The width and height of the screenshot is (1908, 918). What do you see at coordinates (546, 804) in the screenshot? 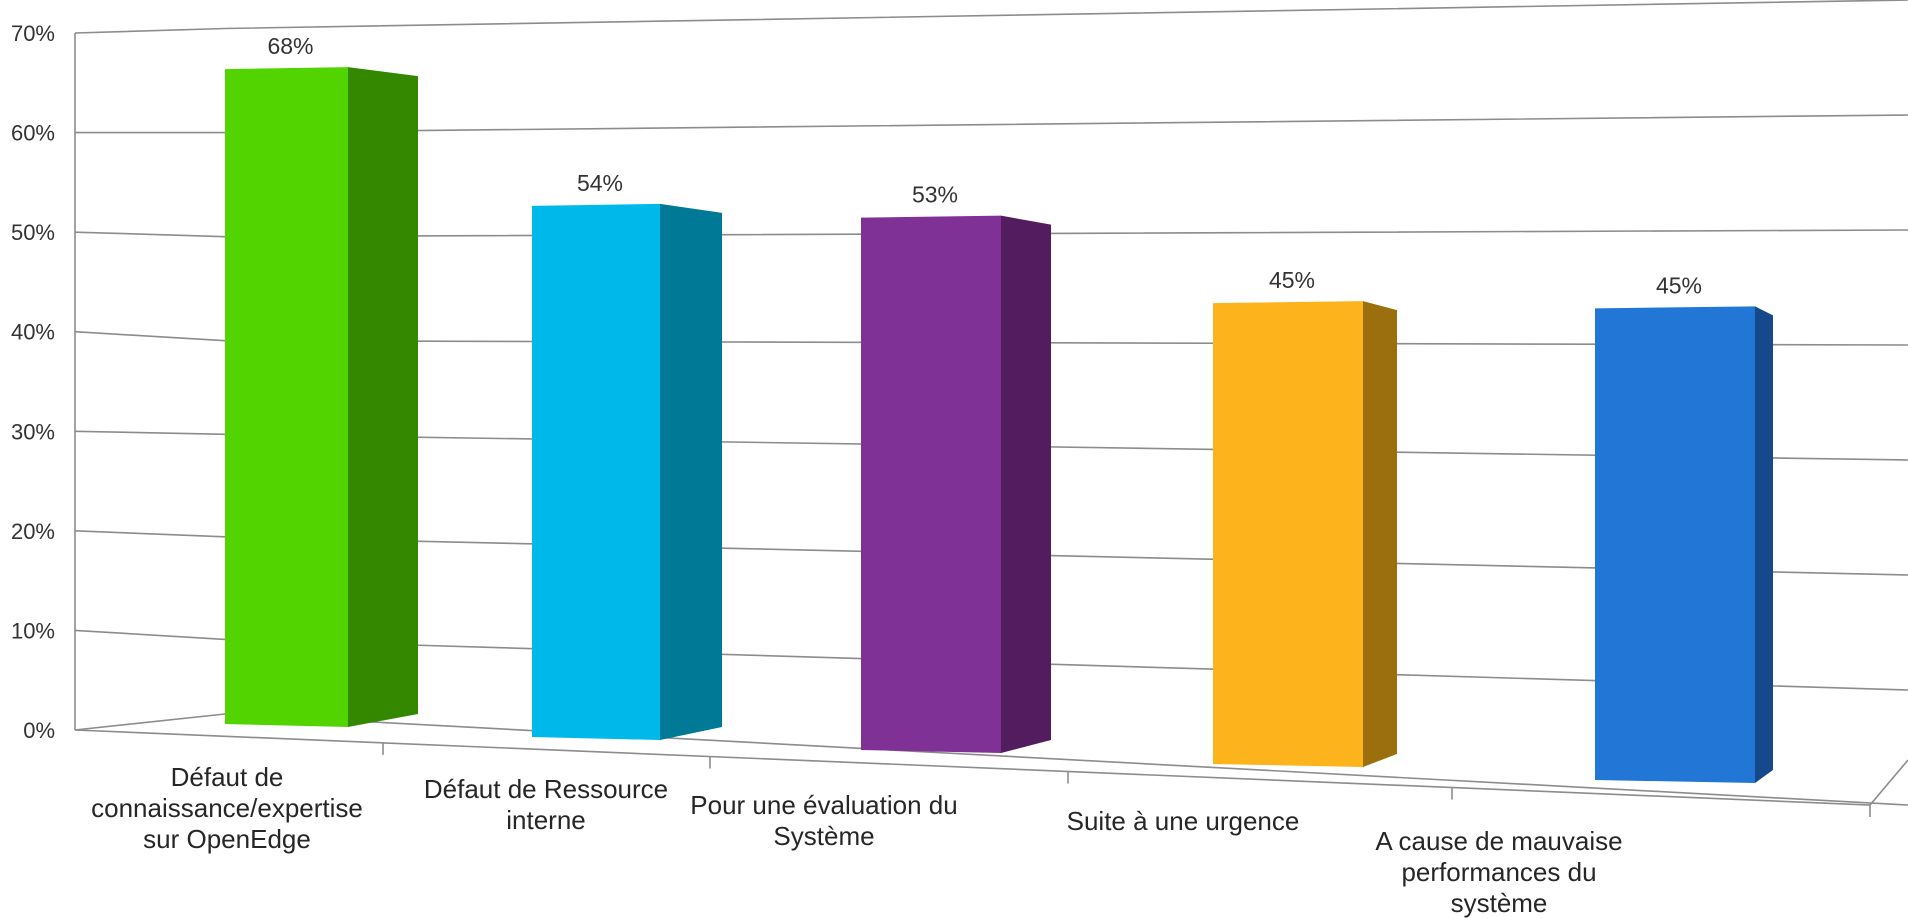
I see `category-label: Défaut de Ressource interne` at bounding box center [546, 804].